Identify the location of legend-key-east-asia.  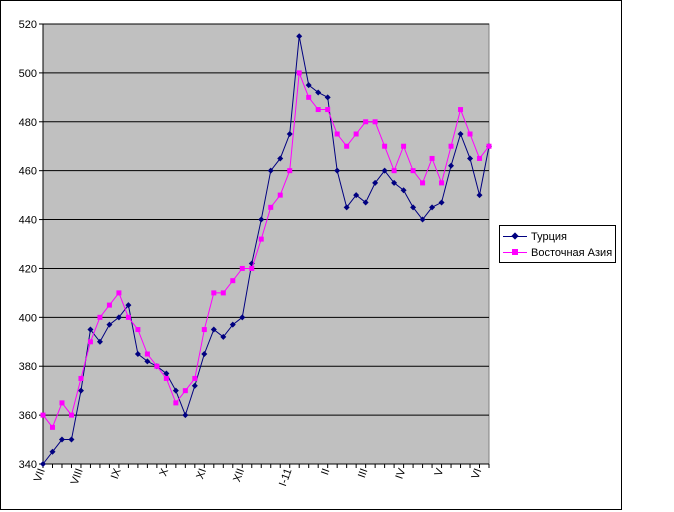
(516, 253).